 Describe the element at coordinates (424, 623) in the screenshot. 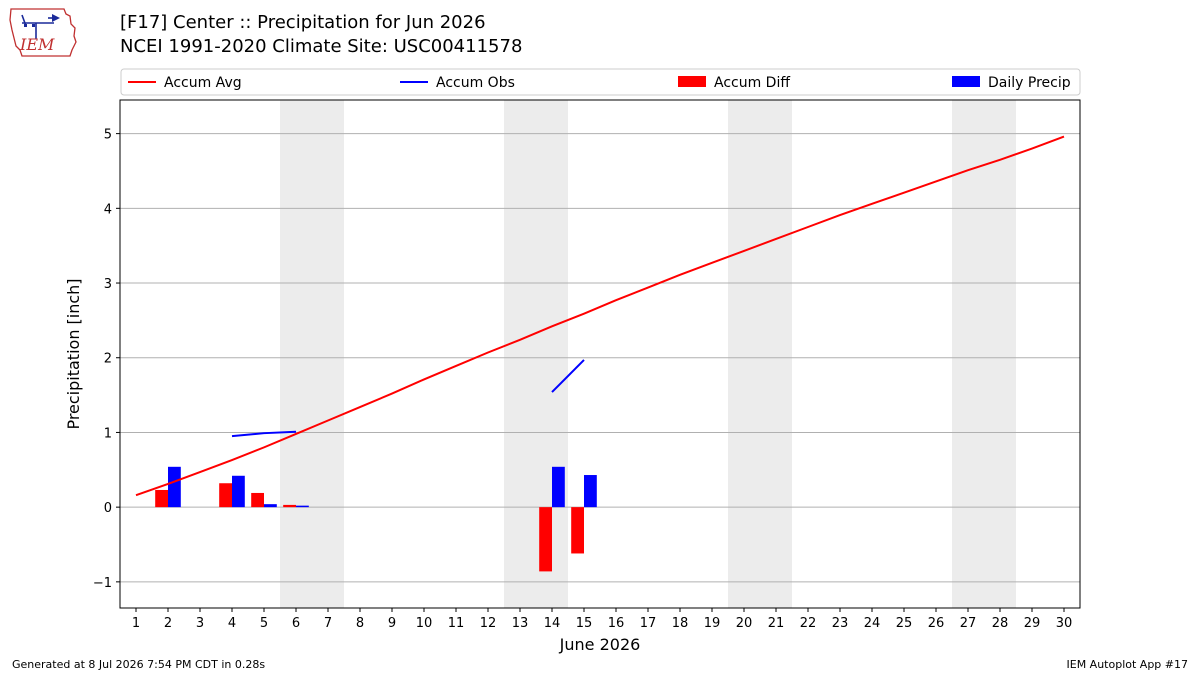

I see `x-tick-label: 10` at that location.